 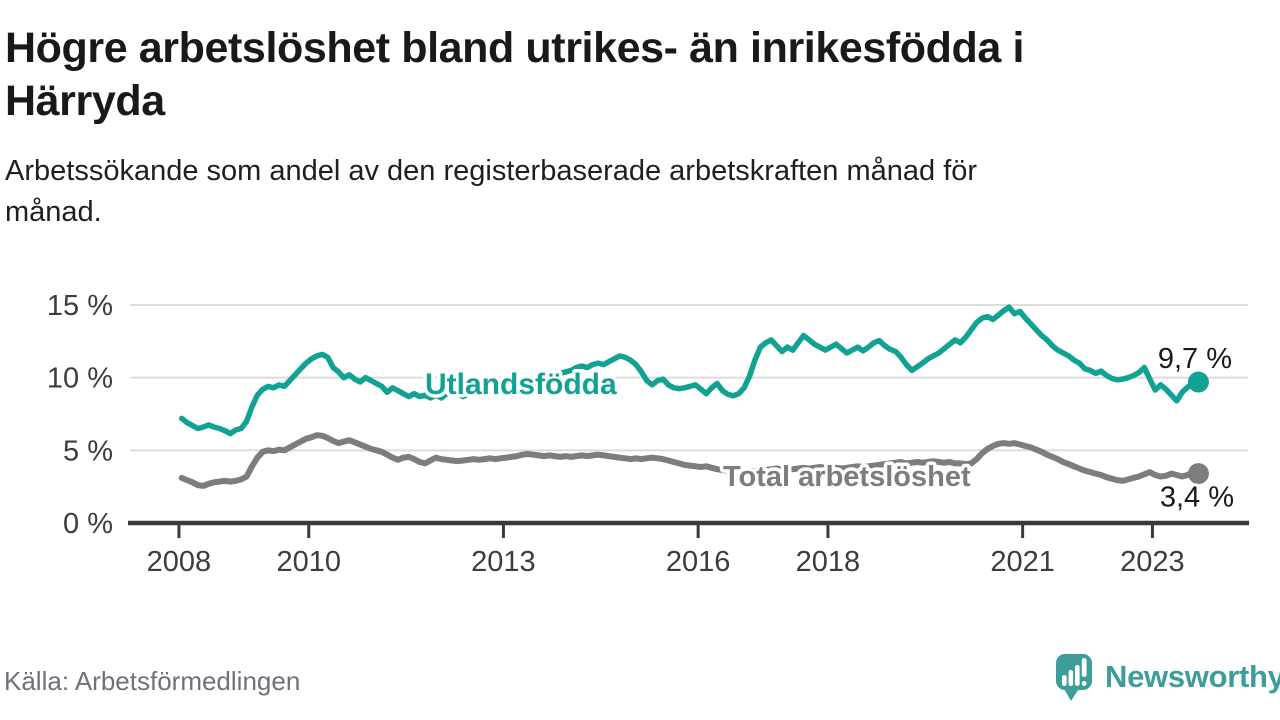 What do you see at coordinates (1022, 562) in the screenshot?
I see `x-tick-label-2021: 2021` at bounding box center [1022, 562].